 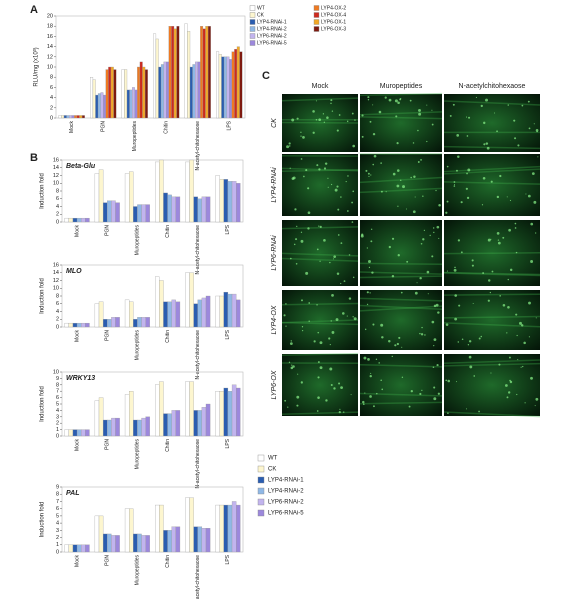 What do you see at coordinates (198, 577) in the screenshot?
I see `x-tick-label: N-acetyl-chitohexaose` at bounding box center [198, 577].